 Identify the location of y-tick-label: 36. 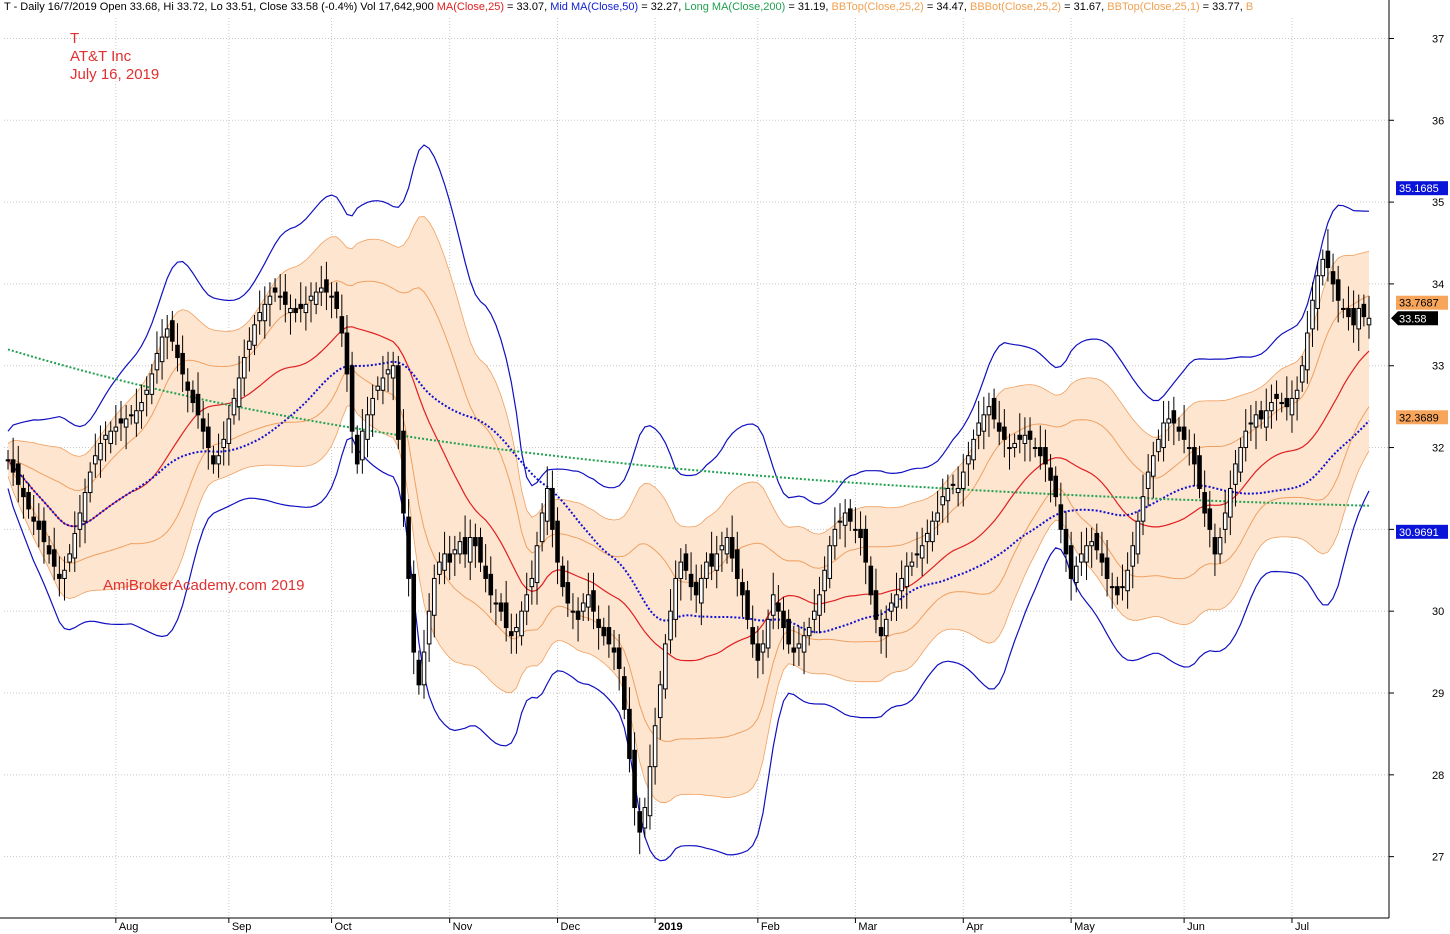
(1438, 121).